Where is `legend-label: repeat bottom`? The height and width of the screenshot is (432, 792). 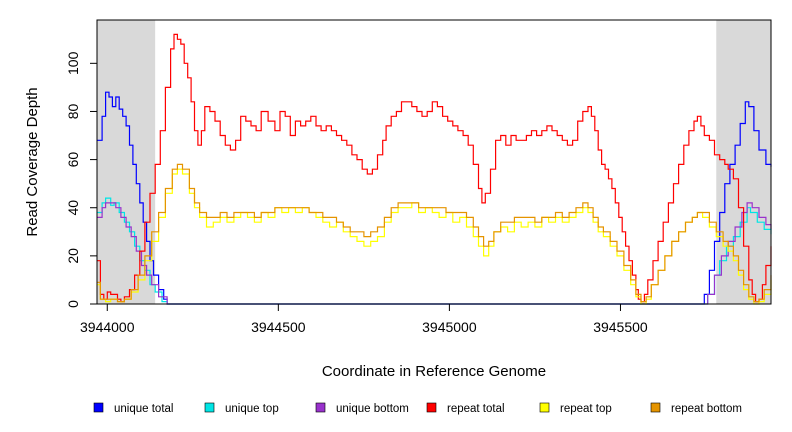 legend-label: repeat bottom is located at coordinates (706, 409).